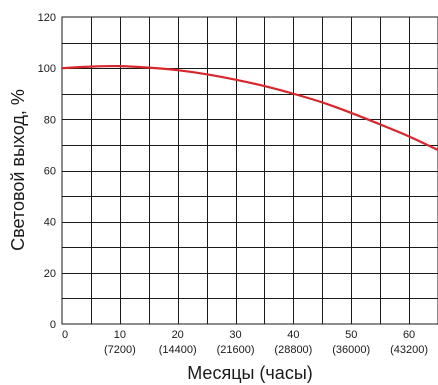  Describe the element at coordinates (47, 18) in the screenshot. I see `y-tick-label: 120` at that location.